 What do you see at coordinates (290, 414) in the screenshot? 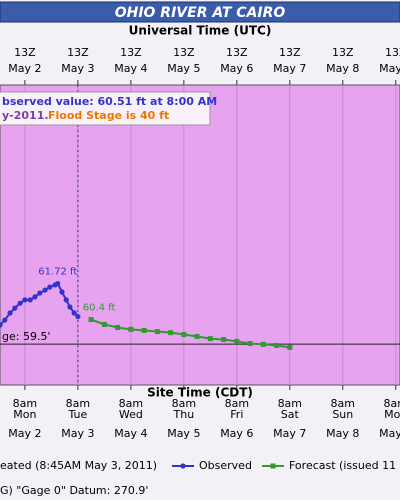
I see `bottom-tick-weekday: Sat` at bounding box center [290, 414].